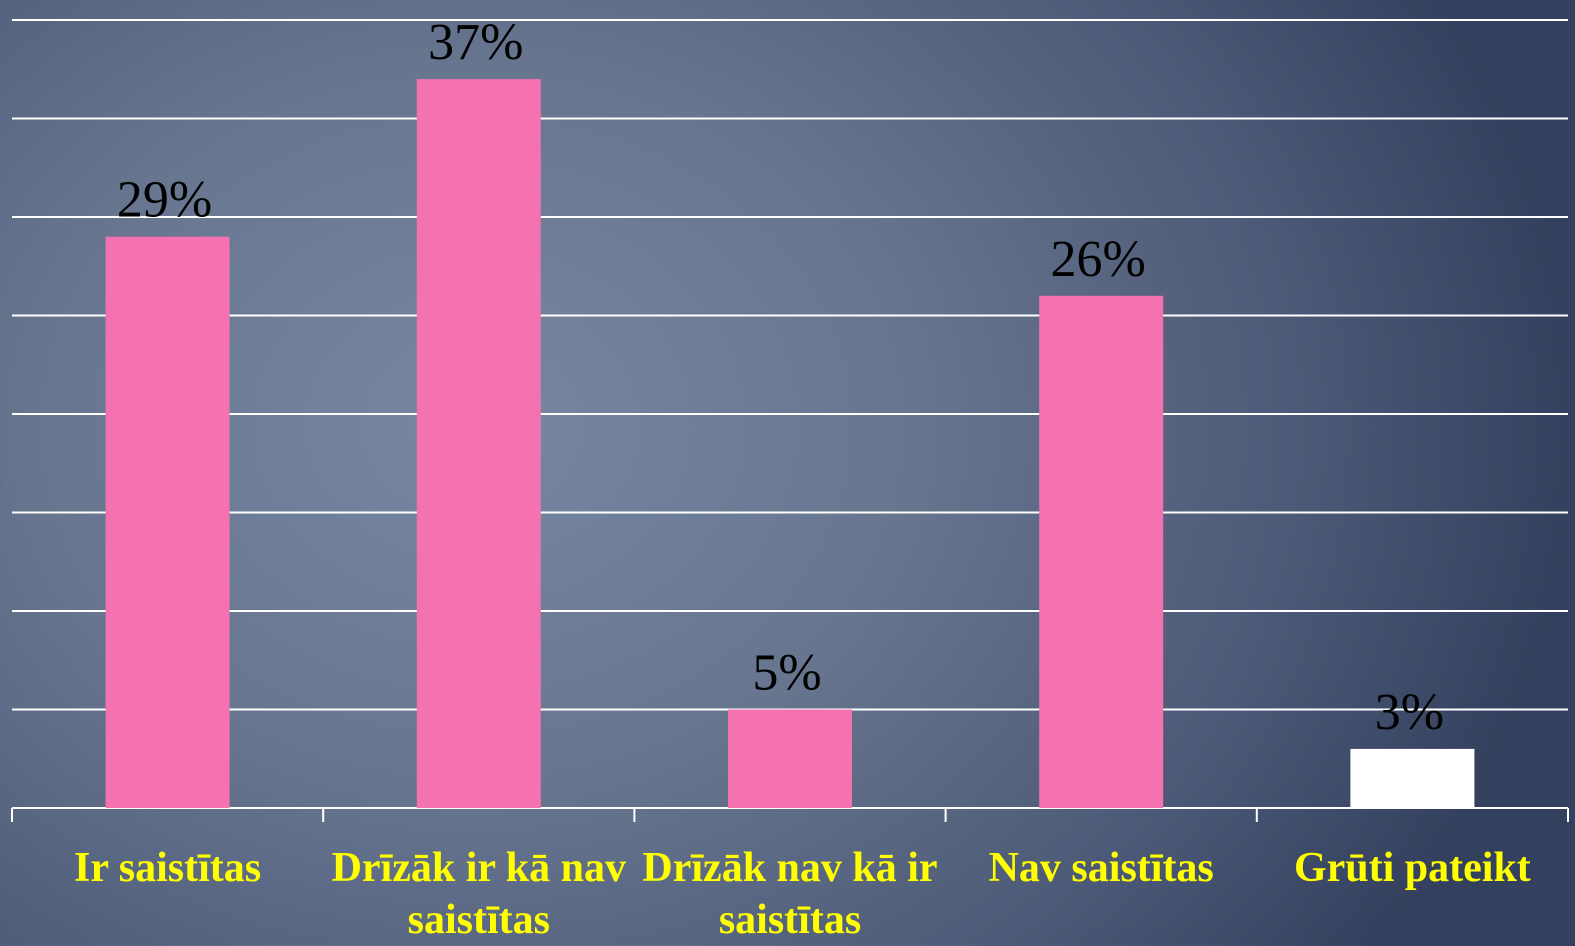 The height and width of the screenshot is (946, 1575). What do you see at coordinates (164, 200) in the screenshot?
I see `value-label: 29%` at bounding box center [164, 200].